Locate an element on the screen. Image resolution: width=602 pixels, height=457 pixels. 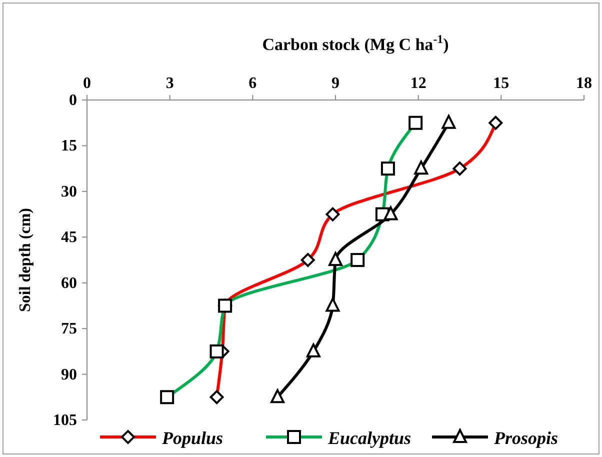
x-tick-label: 0 is located at coordinates (87, 83).